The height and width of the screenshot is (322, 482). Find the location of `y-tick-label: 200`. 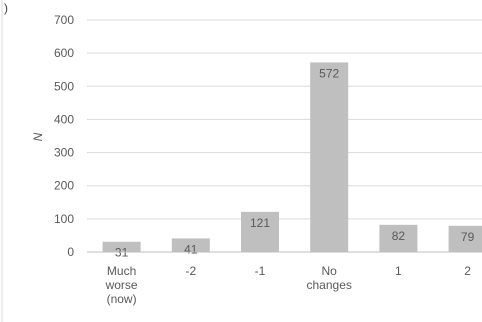

y-tick-label: 200 is located at coordinates (64, 186).